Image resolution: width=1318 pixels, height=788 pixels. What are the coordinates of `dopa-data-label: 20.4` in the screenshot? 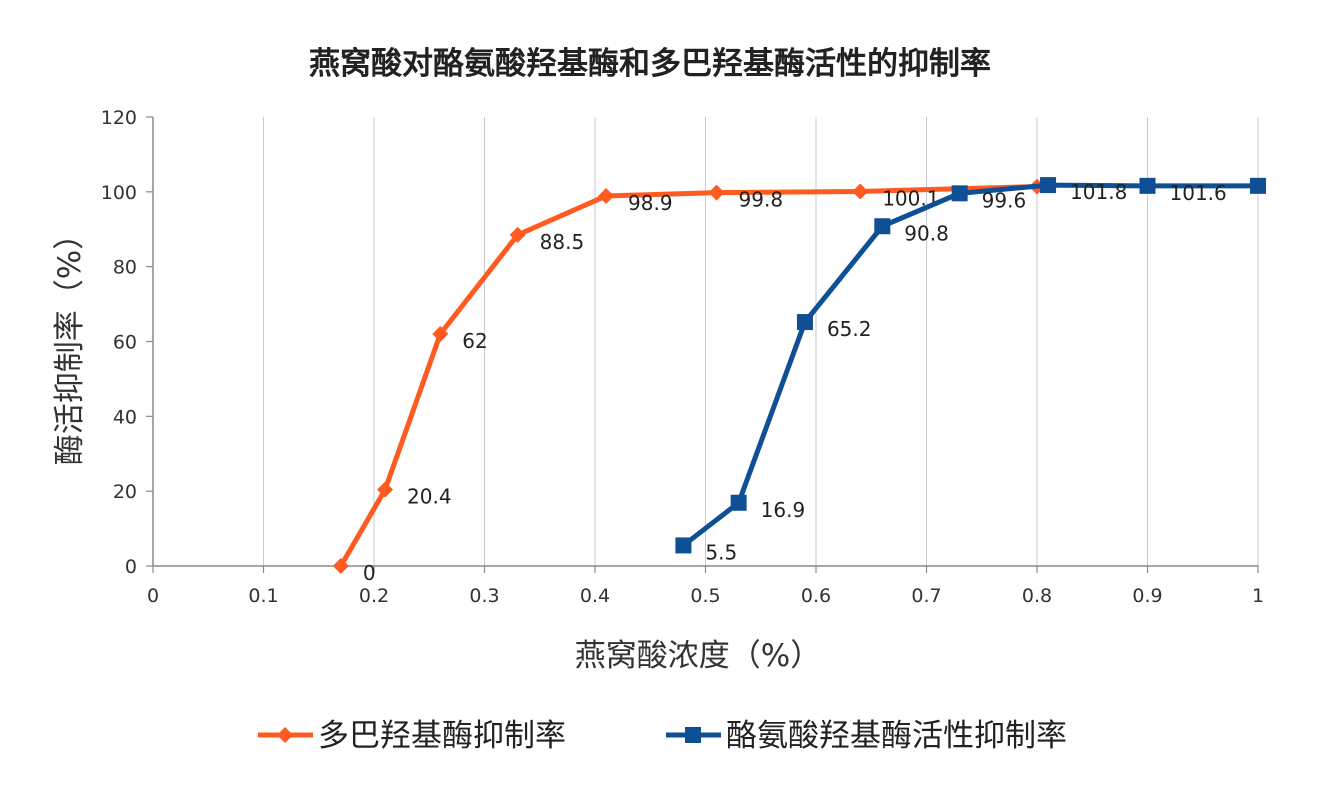 It's located at (429, 497).